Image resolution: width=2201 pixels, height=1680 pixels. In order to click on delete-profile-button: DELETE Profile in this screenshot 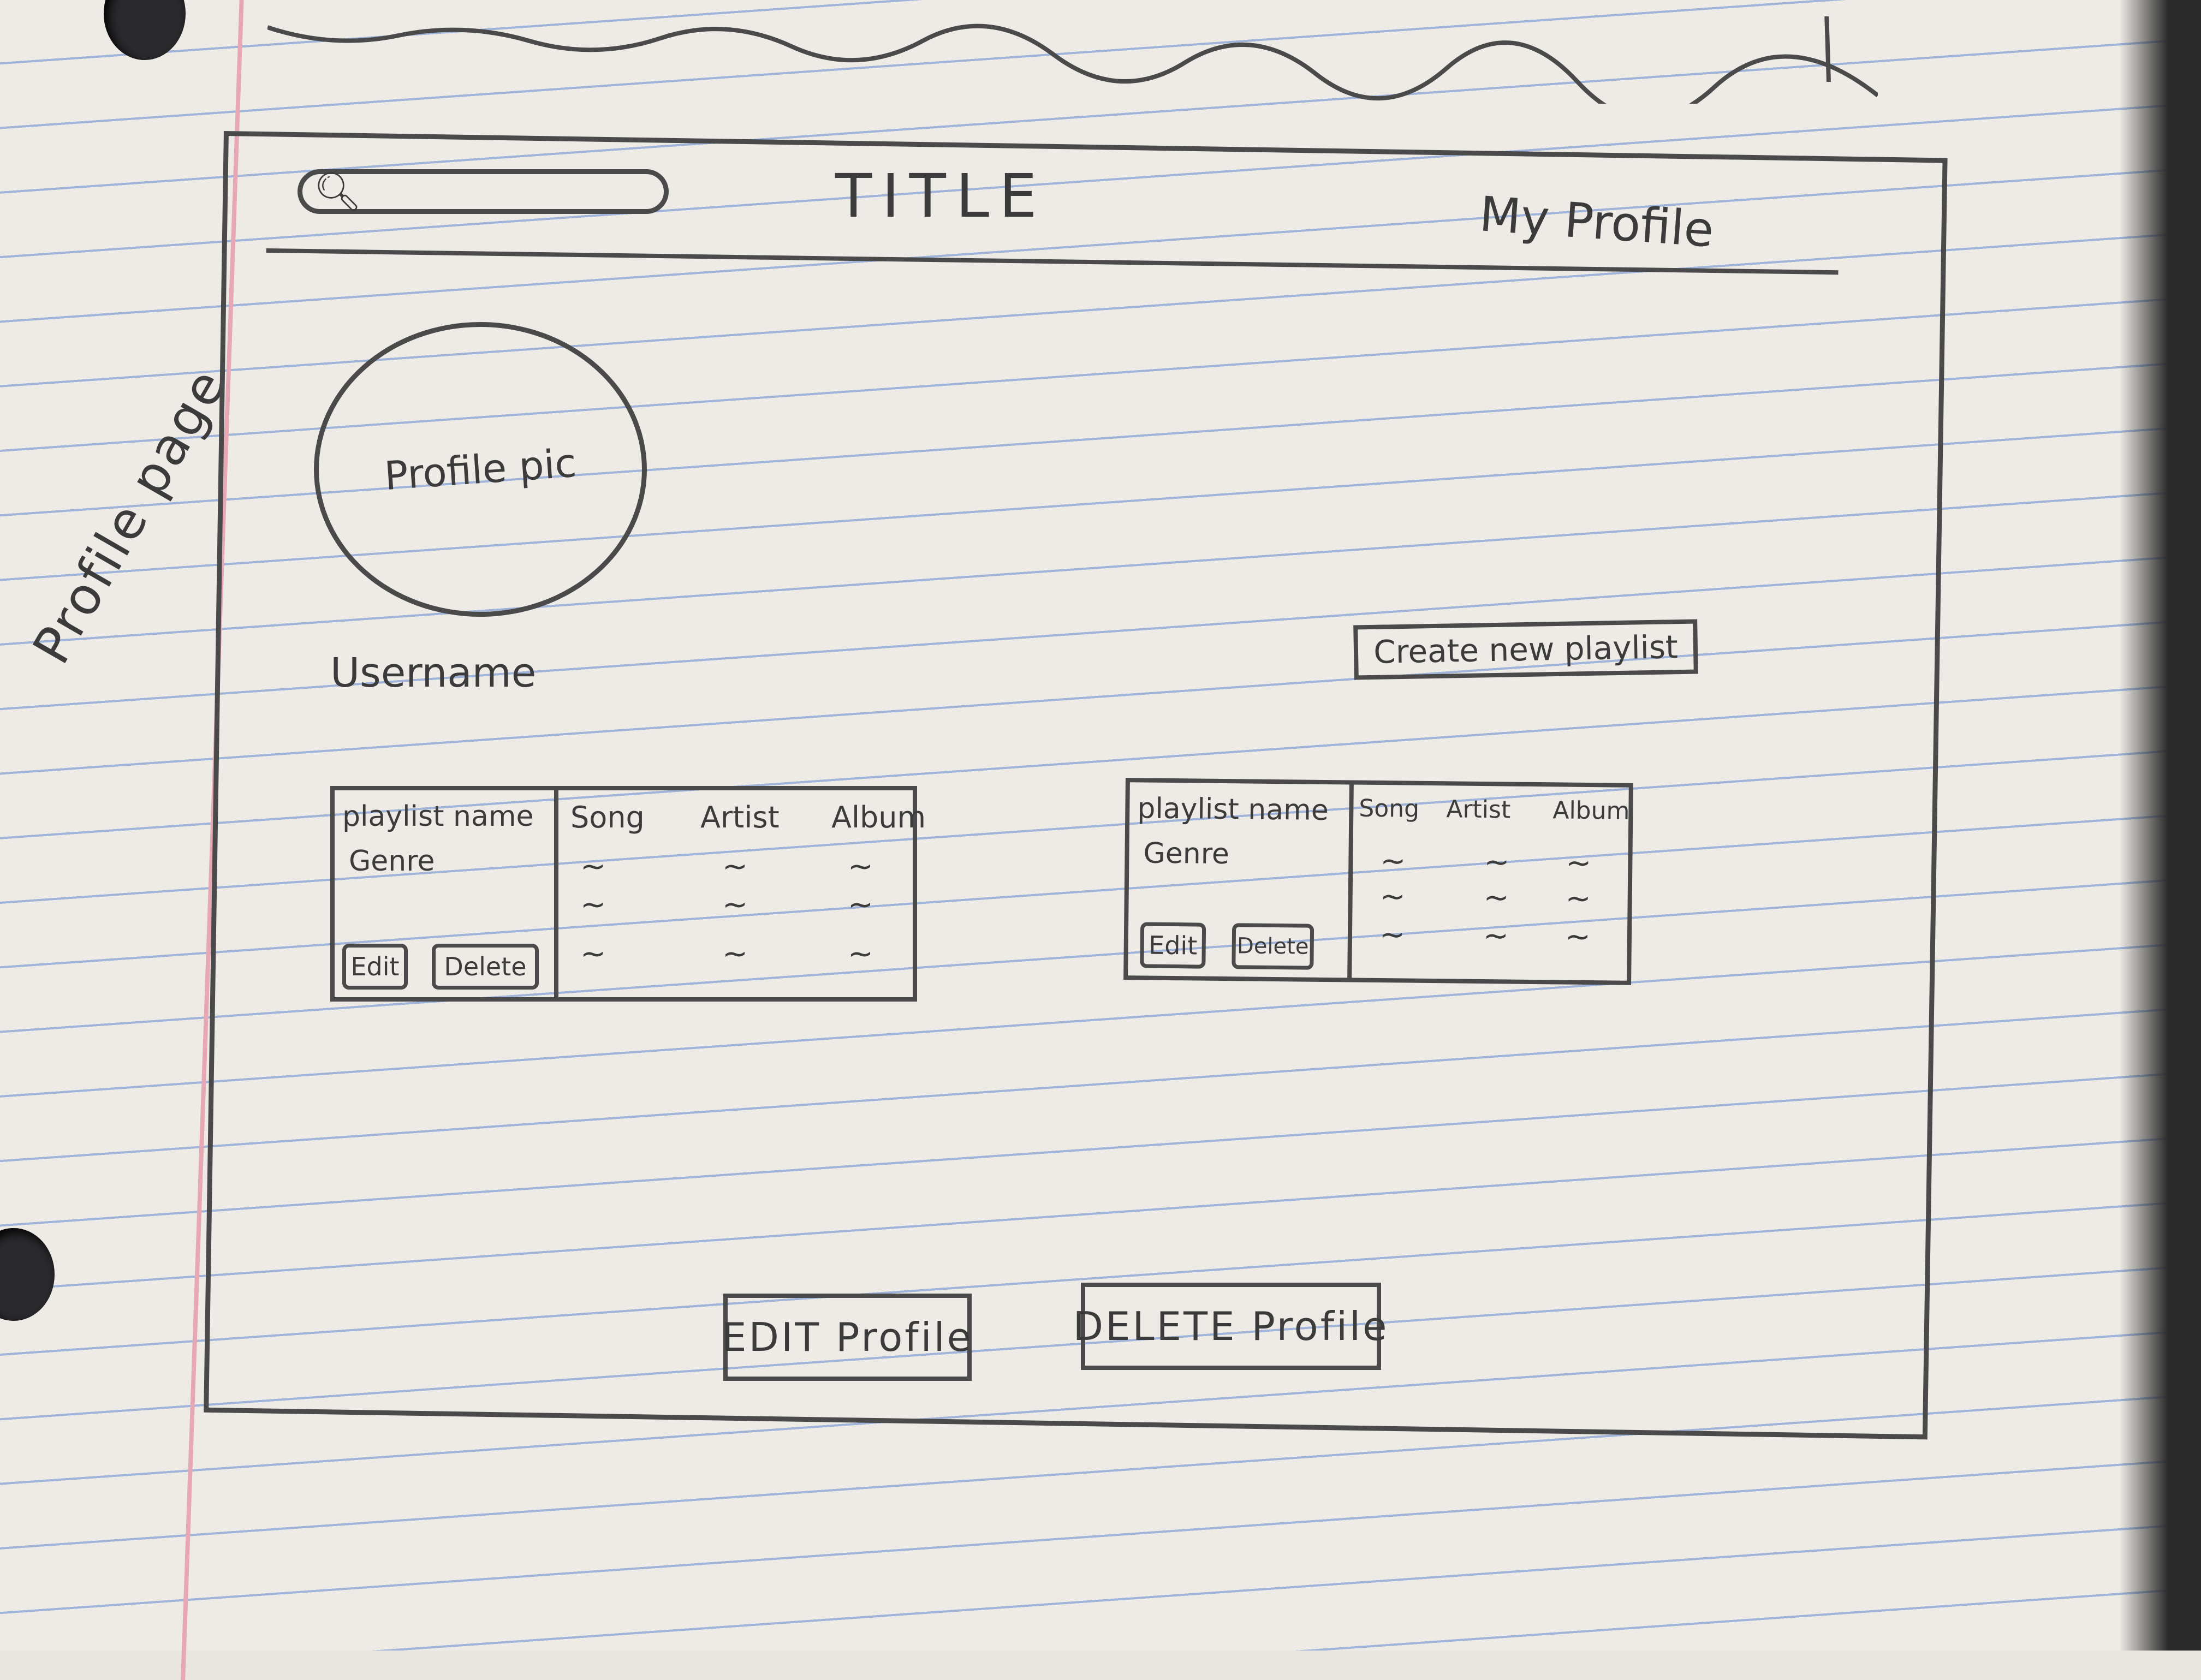, I will do `click(1230, 1326)`.